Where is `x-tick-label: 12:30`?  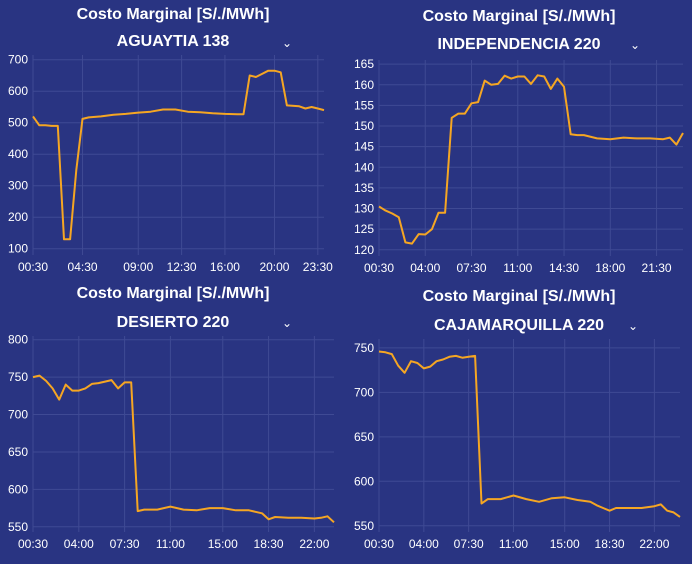
x-tick-label: 12:30 is located at coordinates (182, 267).